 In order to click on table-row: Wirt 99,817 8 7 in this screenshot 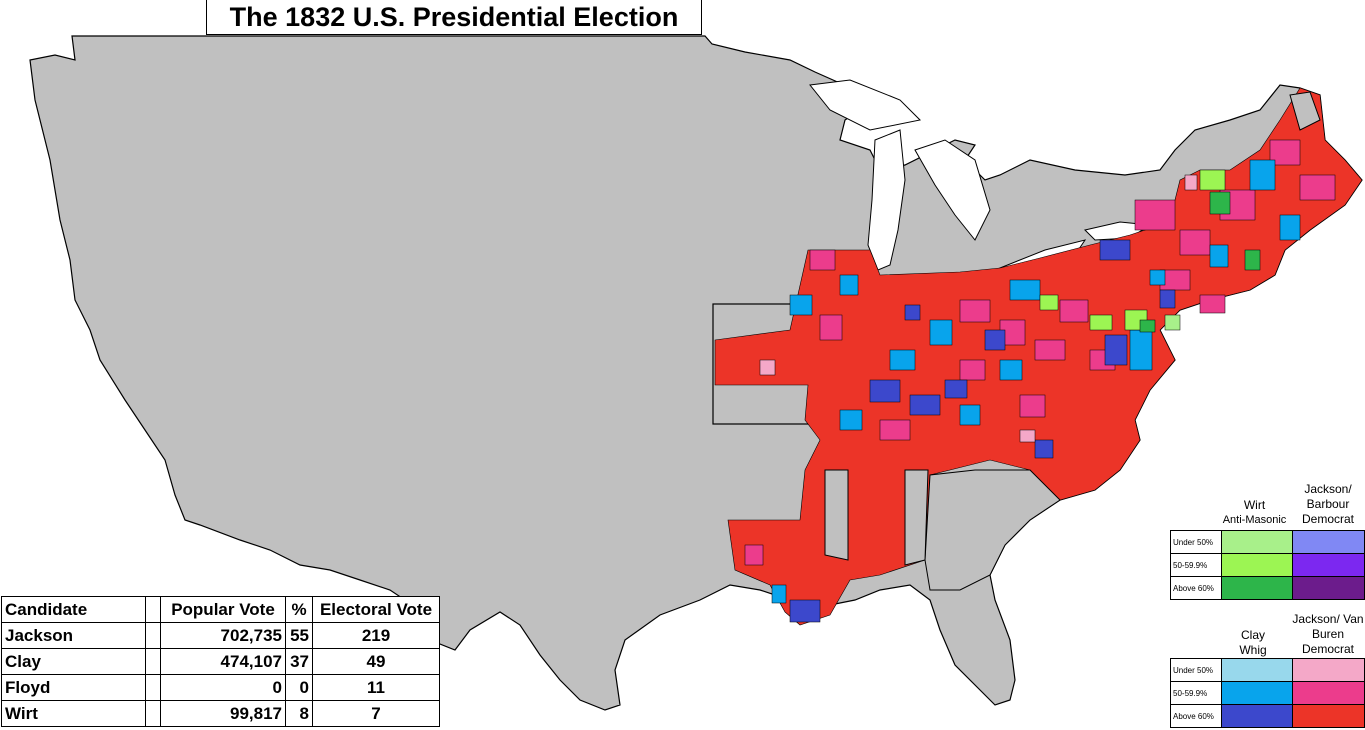, I will do `click(220, 713)`.